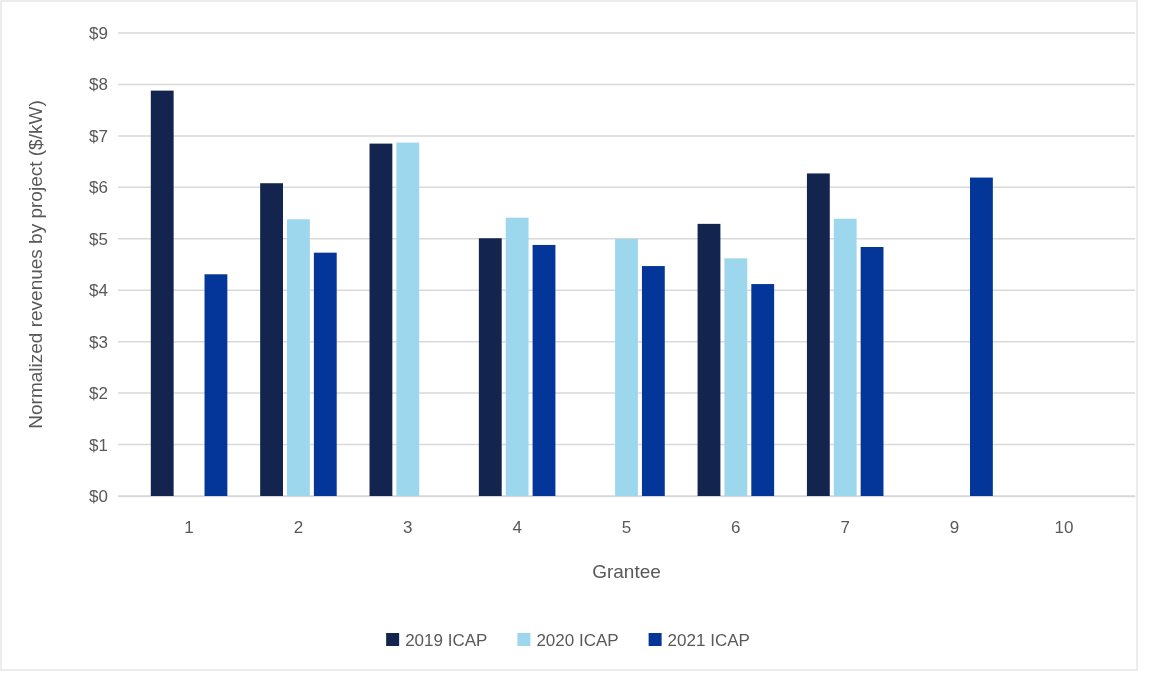  What do you see at coordinates (98, 445) in the screenshot?
I see `y-tick-label: $1` at bounding box center [98, 445].